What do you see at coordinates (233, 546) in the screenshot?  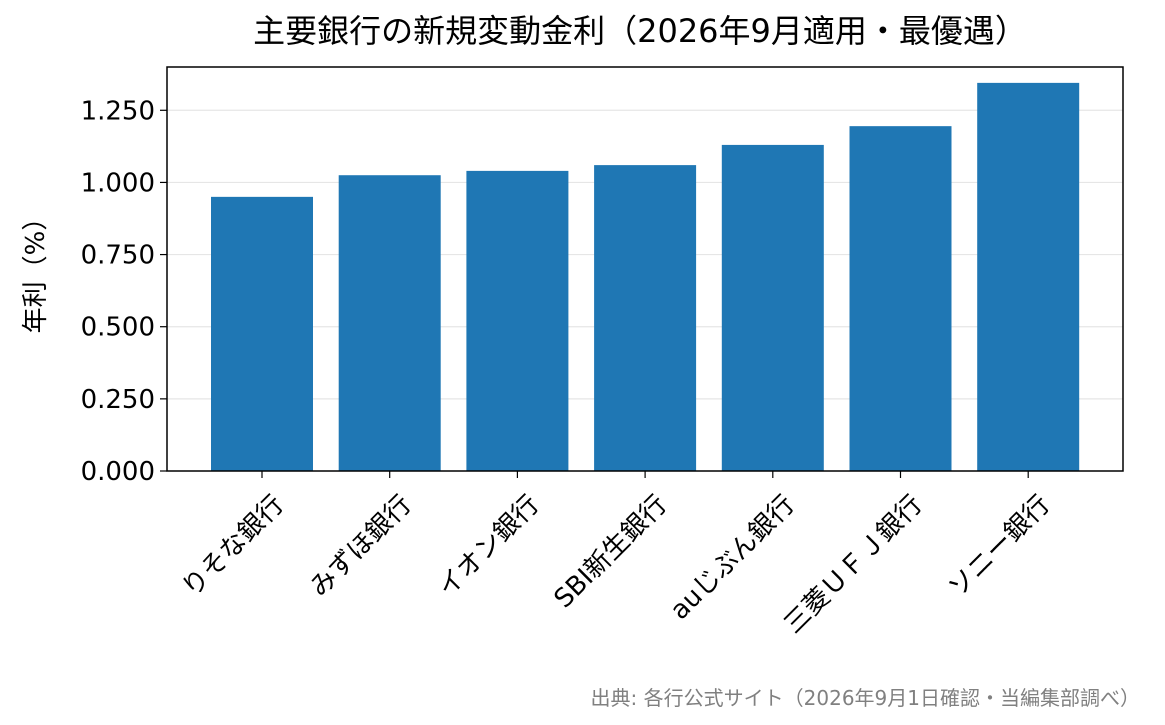 I see `x-tick-label: りそな銀行` at bounding box center [233, 546].